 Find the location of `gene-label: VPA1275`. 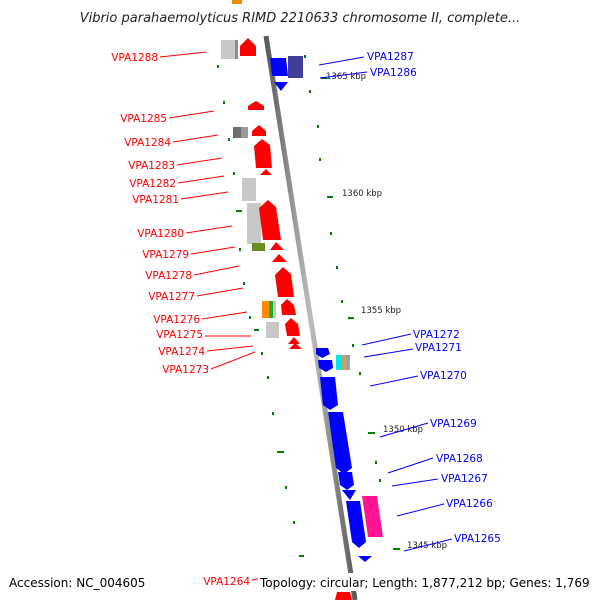

gene-label: VPA1275 is located at coordinates (179, 335).